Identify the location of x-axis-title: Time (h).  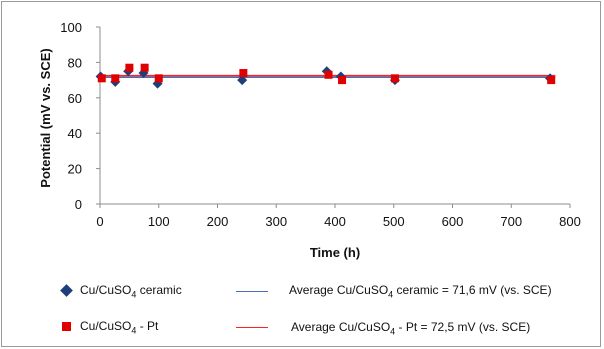
(335, 252).